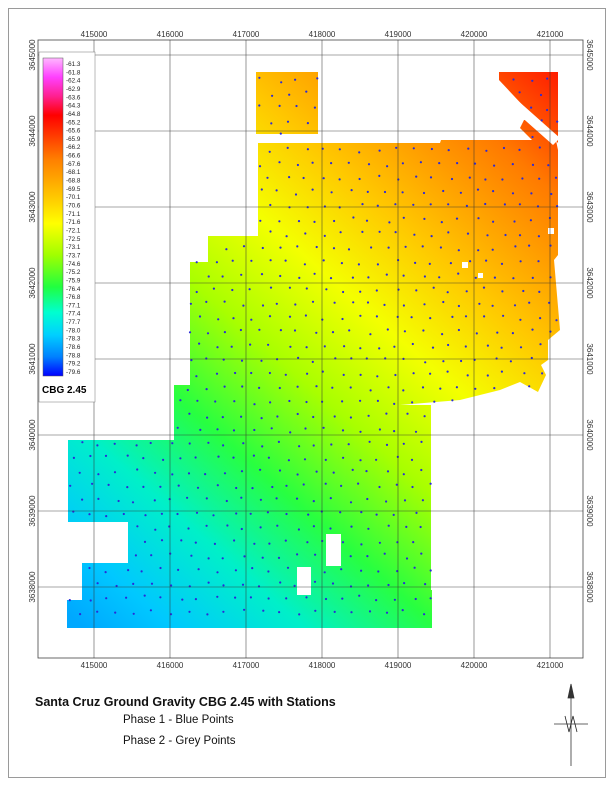 This screenshot has height=788, width=616. Describe the element at coordinates (589, 55) in the screenshot. I see `y-tick-right: 3645000` at that location.